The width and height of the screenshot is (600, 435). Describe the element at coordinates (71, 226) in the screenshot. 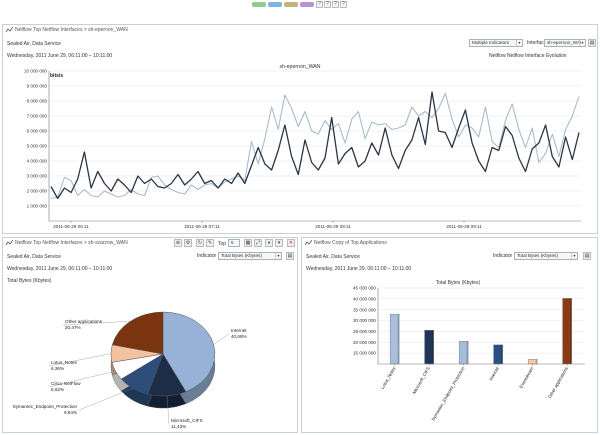

I see `x-tick-label: 2011-06-29 06:11` at that location.